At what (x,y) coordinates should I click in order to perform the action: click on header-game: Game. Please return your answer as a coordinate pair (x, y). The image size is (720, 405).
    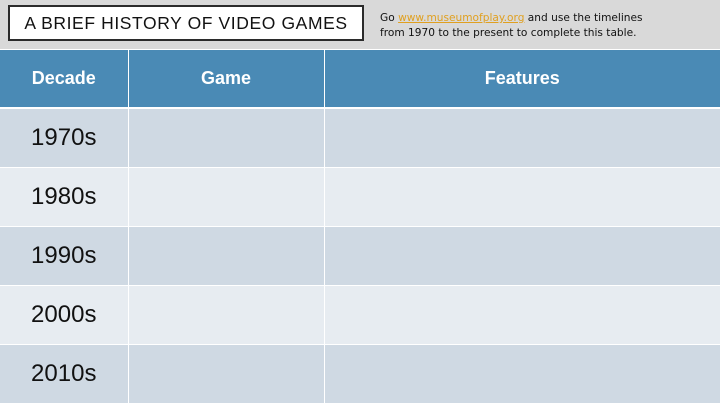
    Looking at the image, I should click on (226, 79).